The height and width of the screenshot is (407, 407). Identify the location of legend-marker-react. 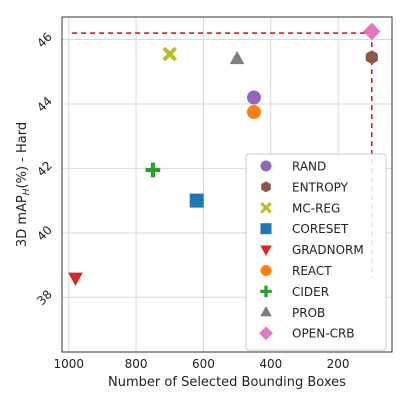
(266, 270).